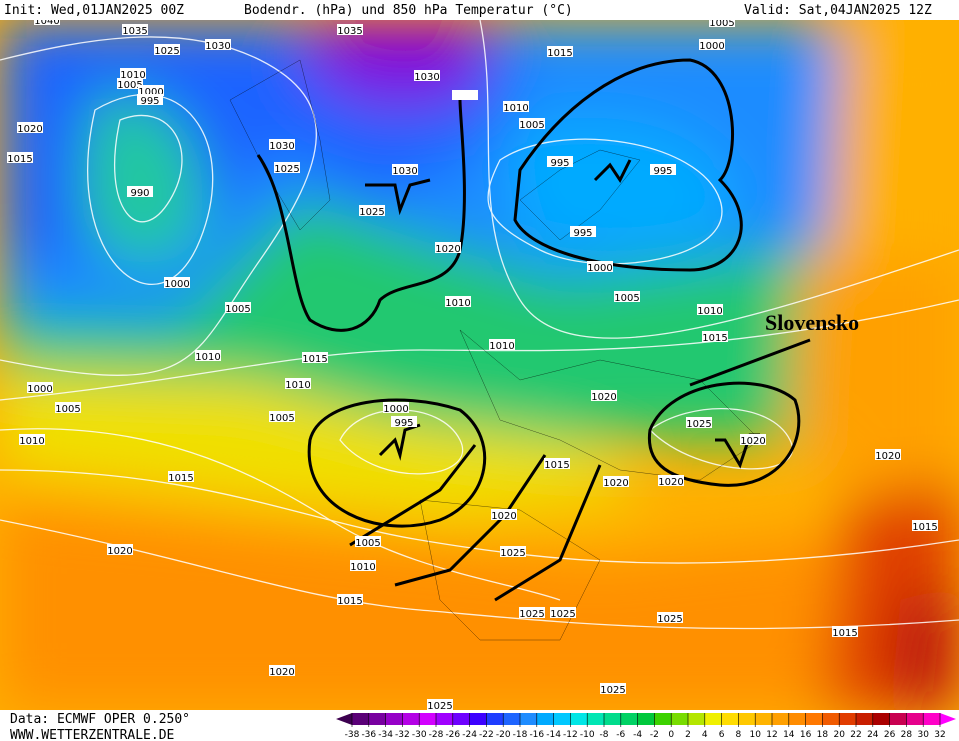  Describe the element at coordinates (402, 735) in the screenshot. I see `colorbar-tick-label: -32` at that location.